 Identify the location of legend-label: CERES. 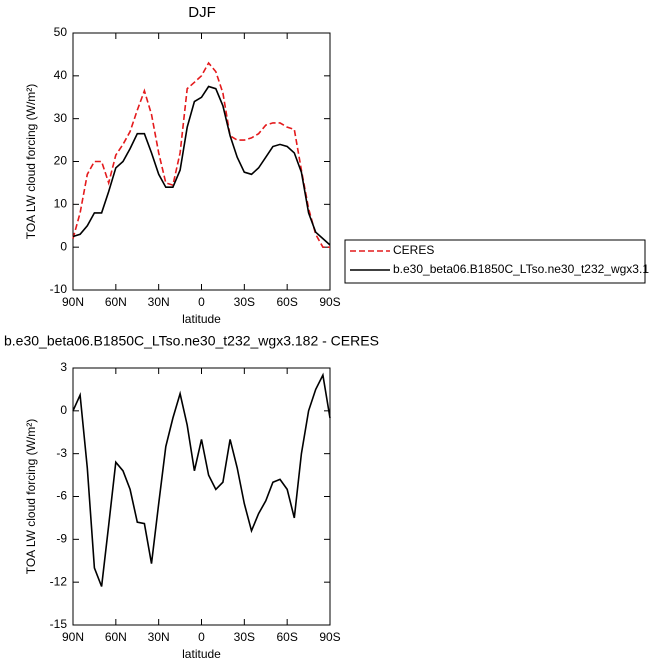
(413, 250).